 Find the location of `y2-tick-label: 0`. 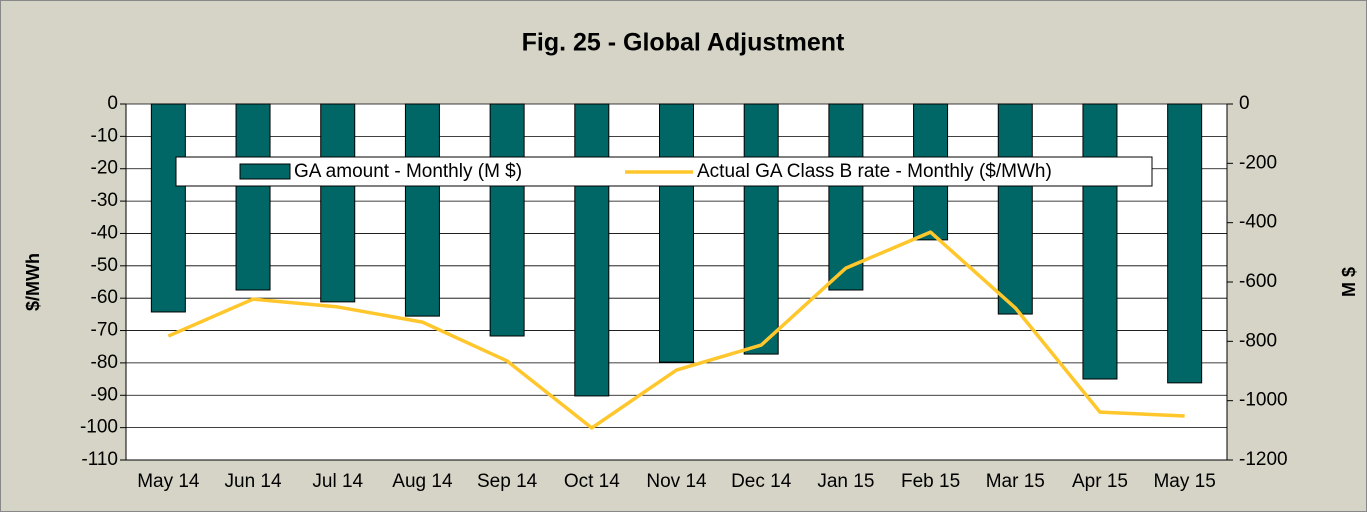

y2-tick-label: 0 is located at coordinates (1244, 103).